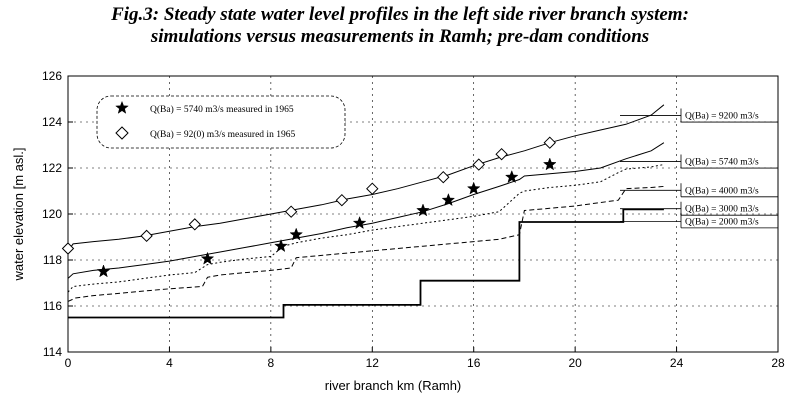  Describe the element at coordinates (52, 214) in the screenshot. I see `y-tick-label: 120` at that location.